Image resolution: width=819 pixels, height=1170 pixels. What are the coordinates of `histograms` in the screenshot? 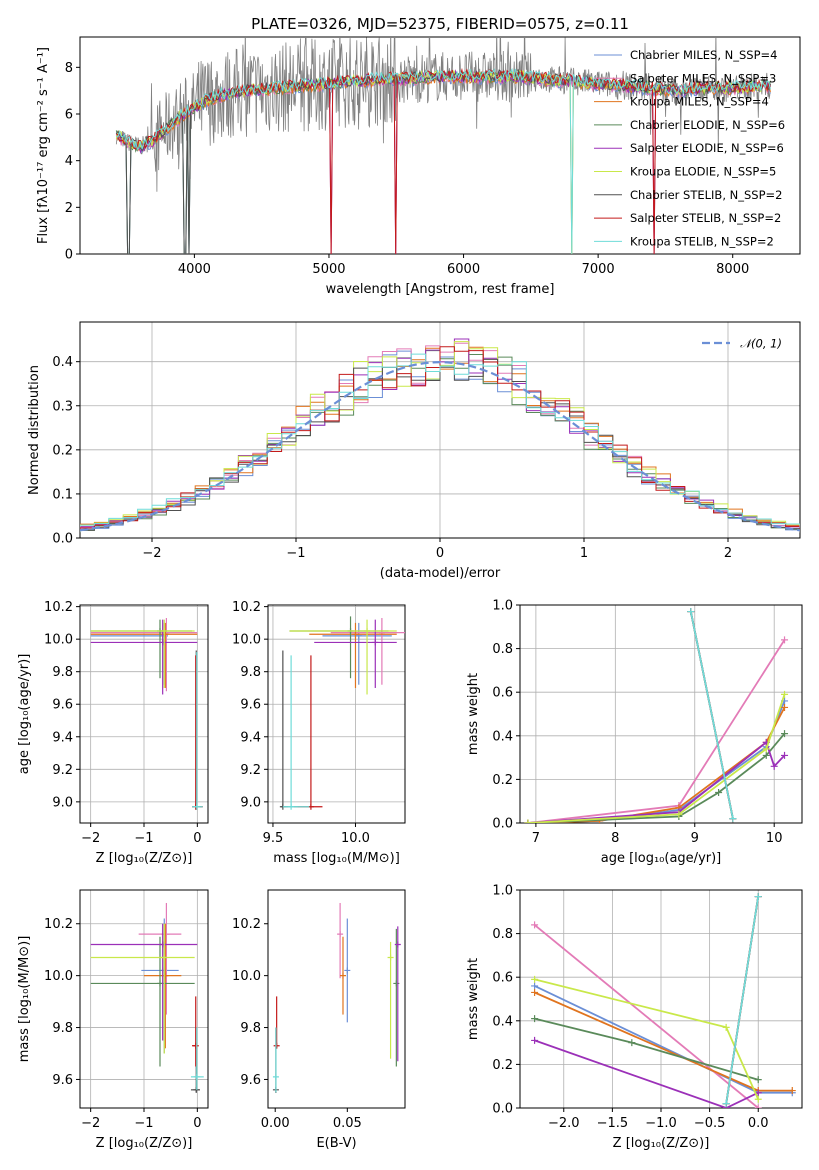 It's located at (440, 435).